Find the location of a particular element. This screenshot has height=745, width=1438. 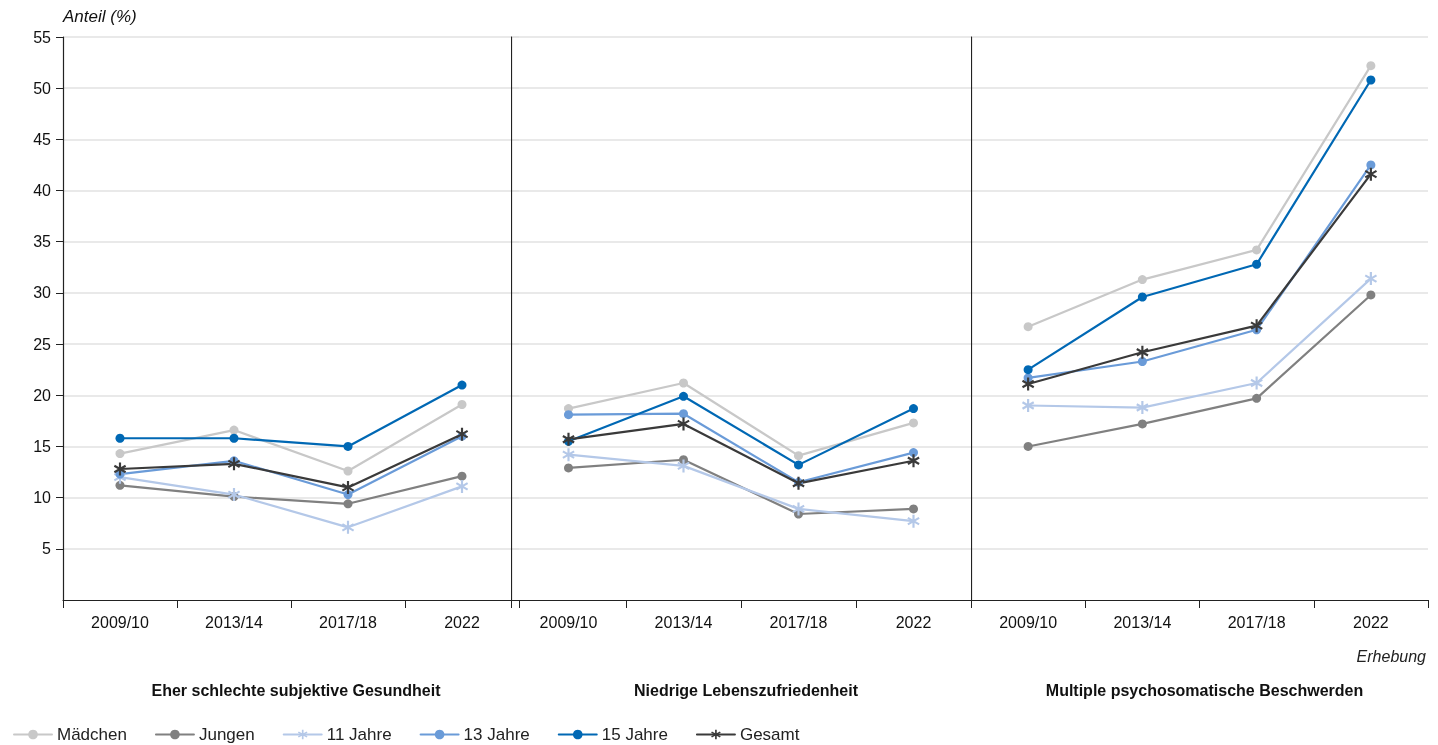

y-tick-label: 55 is located at coordinates (42, 37).